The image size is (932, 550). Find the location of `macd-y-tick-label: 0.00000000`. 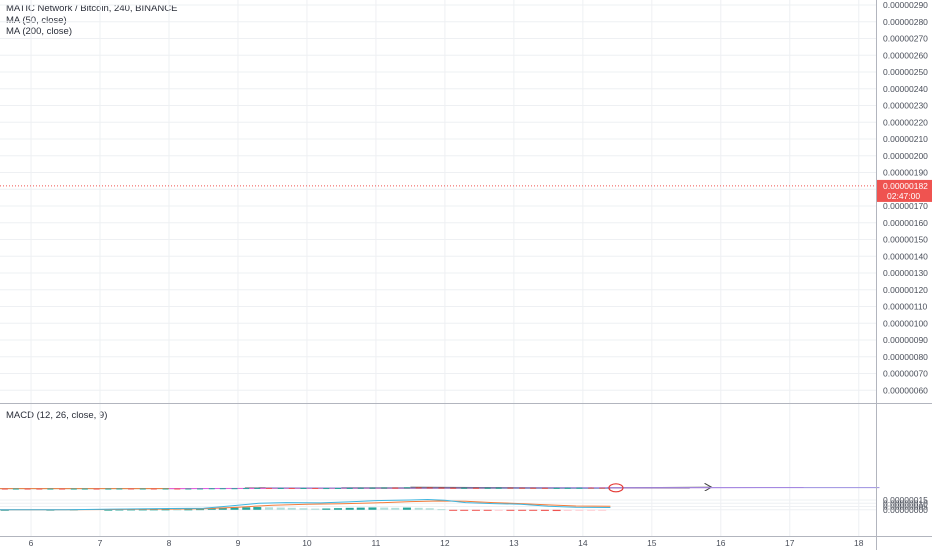

macd-y-tick-label: 0.00000000 is located at coordinates (905, 510).